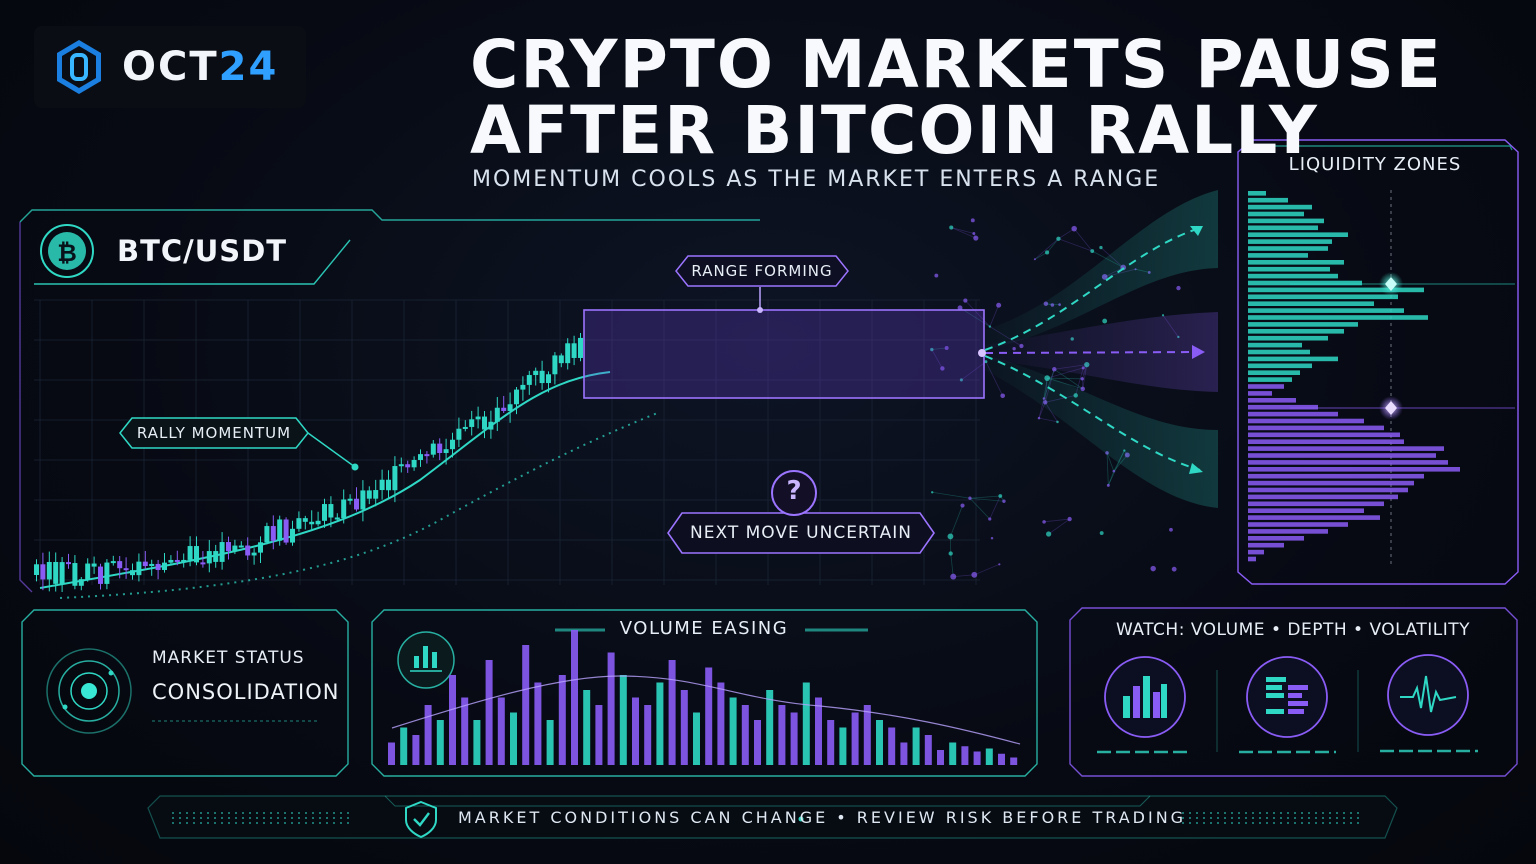  I want to click on projection-fans, so click(1101, 349).